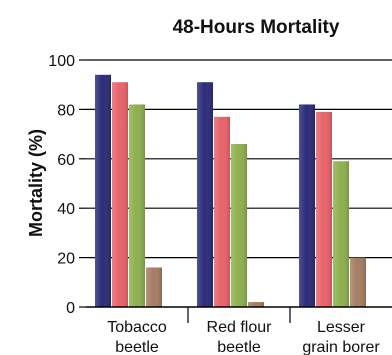 The height and width of the screenshot is (355, 392). What do you see at coordinates (36, 183) in the screenshot?
I see `y-axis-label: Mortality (%)` at bounding box center [36, 183].